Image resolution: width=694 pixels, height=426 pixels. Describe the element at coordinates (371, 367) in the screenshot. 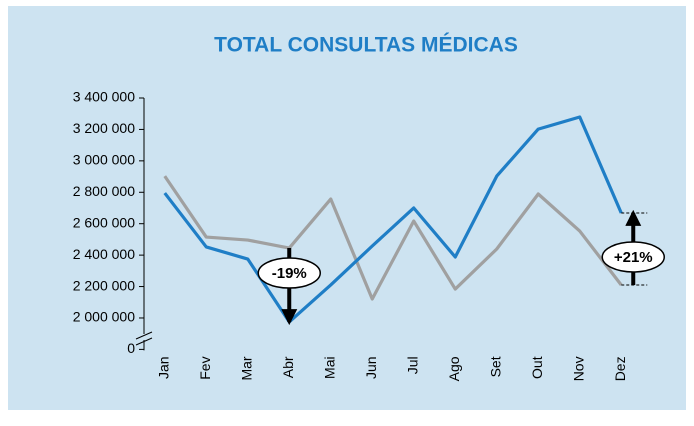

I see `x-tick-label: Jun` at that location.